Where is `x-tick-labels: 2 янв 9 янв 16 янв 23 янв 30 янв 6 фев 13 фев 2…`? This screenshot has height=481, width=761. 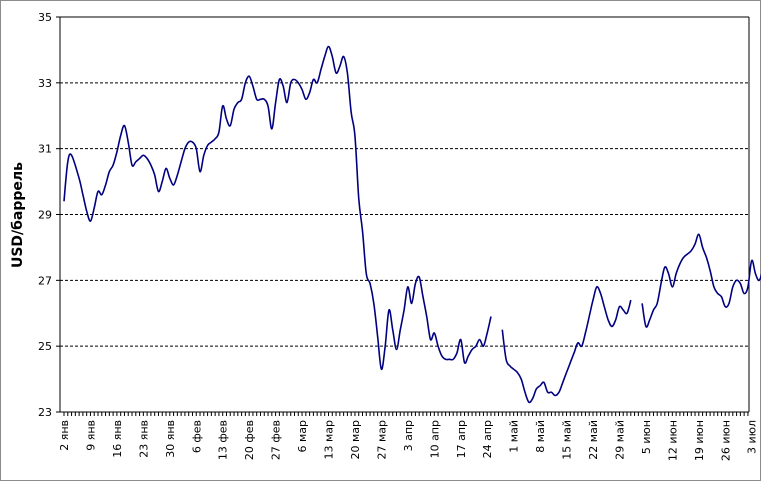
x-tick-labels: 2 янв 9 янв 16 янв 23 янв 30 янв 6 фев 13 фев 2… is located at coordinates (408, 440).